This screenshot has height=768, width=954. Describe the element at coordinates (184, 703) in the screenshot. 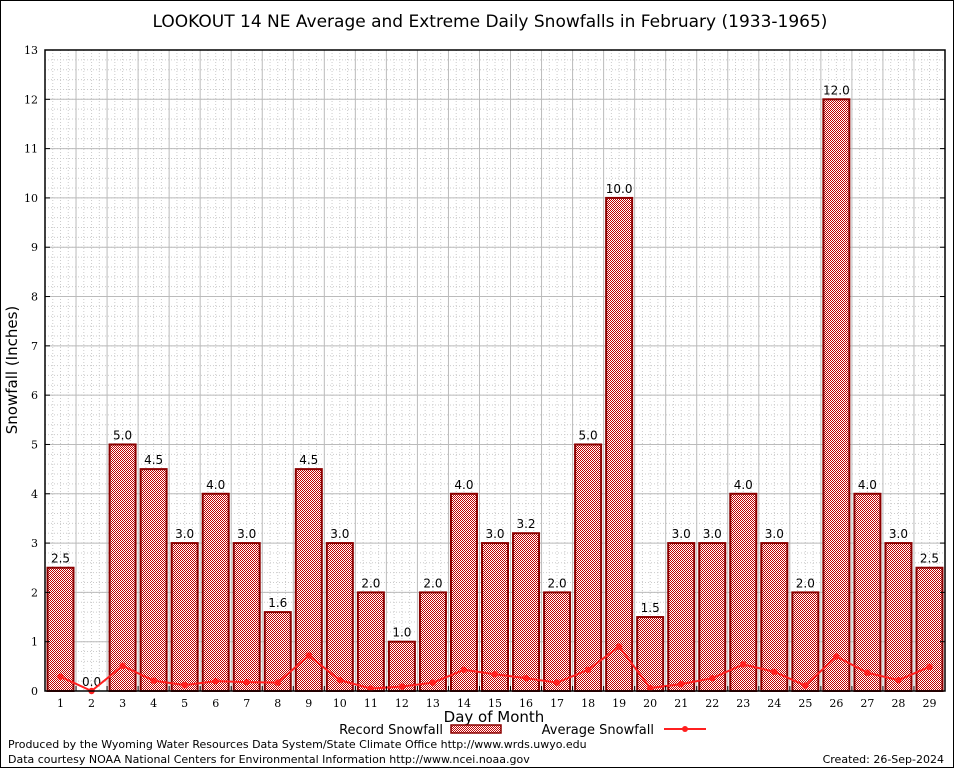

I see `x-tick-label: 5` at that location.